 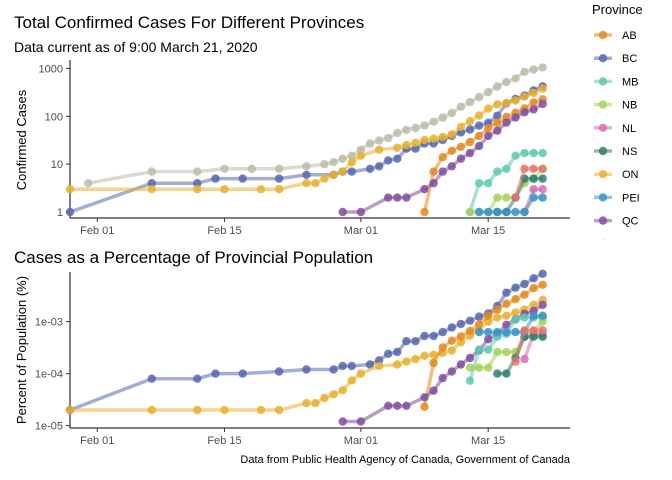 What do you see at coordinates (361, 231) in the screenshot?
I see `x-tick-label: Mar 01` at bounding box center [361, 231].